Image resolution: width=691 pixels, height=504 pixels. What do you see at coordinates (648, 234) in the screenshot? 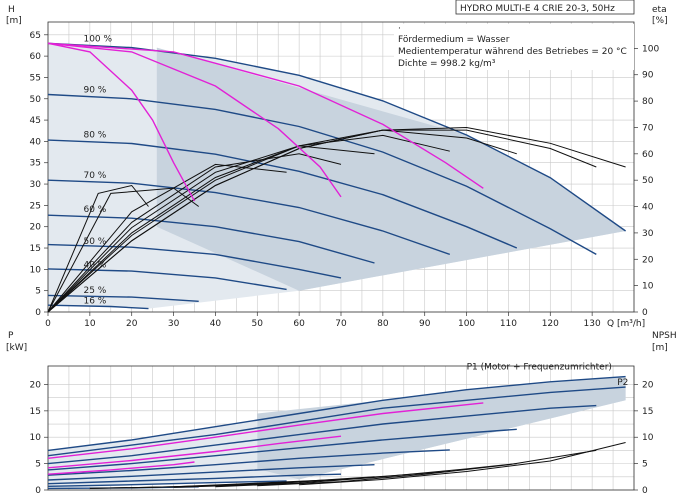
I see `y2-tick-label: 30` at bounding box center [648, 234].